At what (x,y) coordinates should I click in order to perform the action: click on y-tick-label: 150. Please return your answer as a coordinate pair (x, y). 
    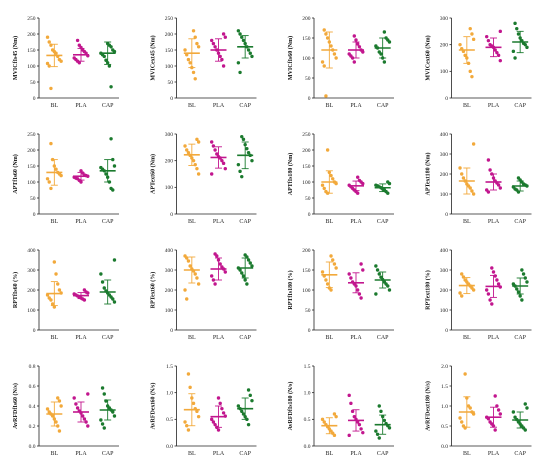
    Looking at the image, I should click on (306, 271).